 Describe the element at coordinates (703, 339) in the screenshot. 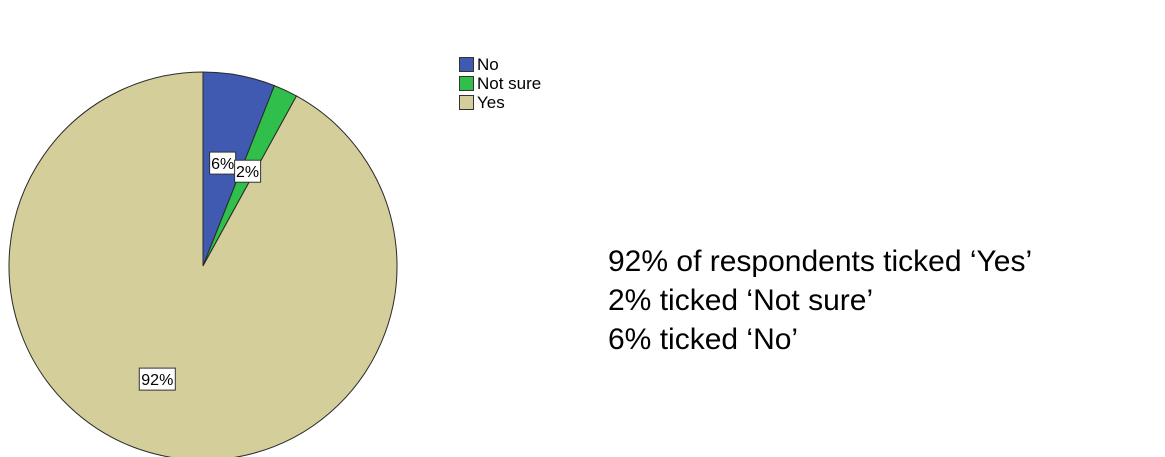

I see `summary-line-no: 6% ticked ‘No’` at that location.